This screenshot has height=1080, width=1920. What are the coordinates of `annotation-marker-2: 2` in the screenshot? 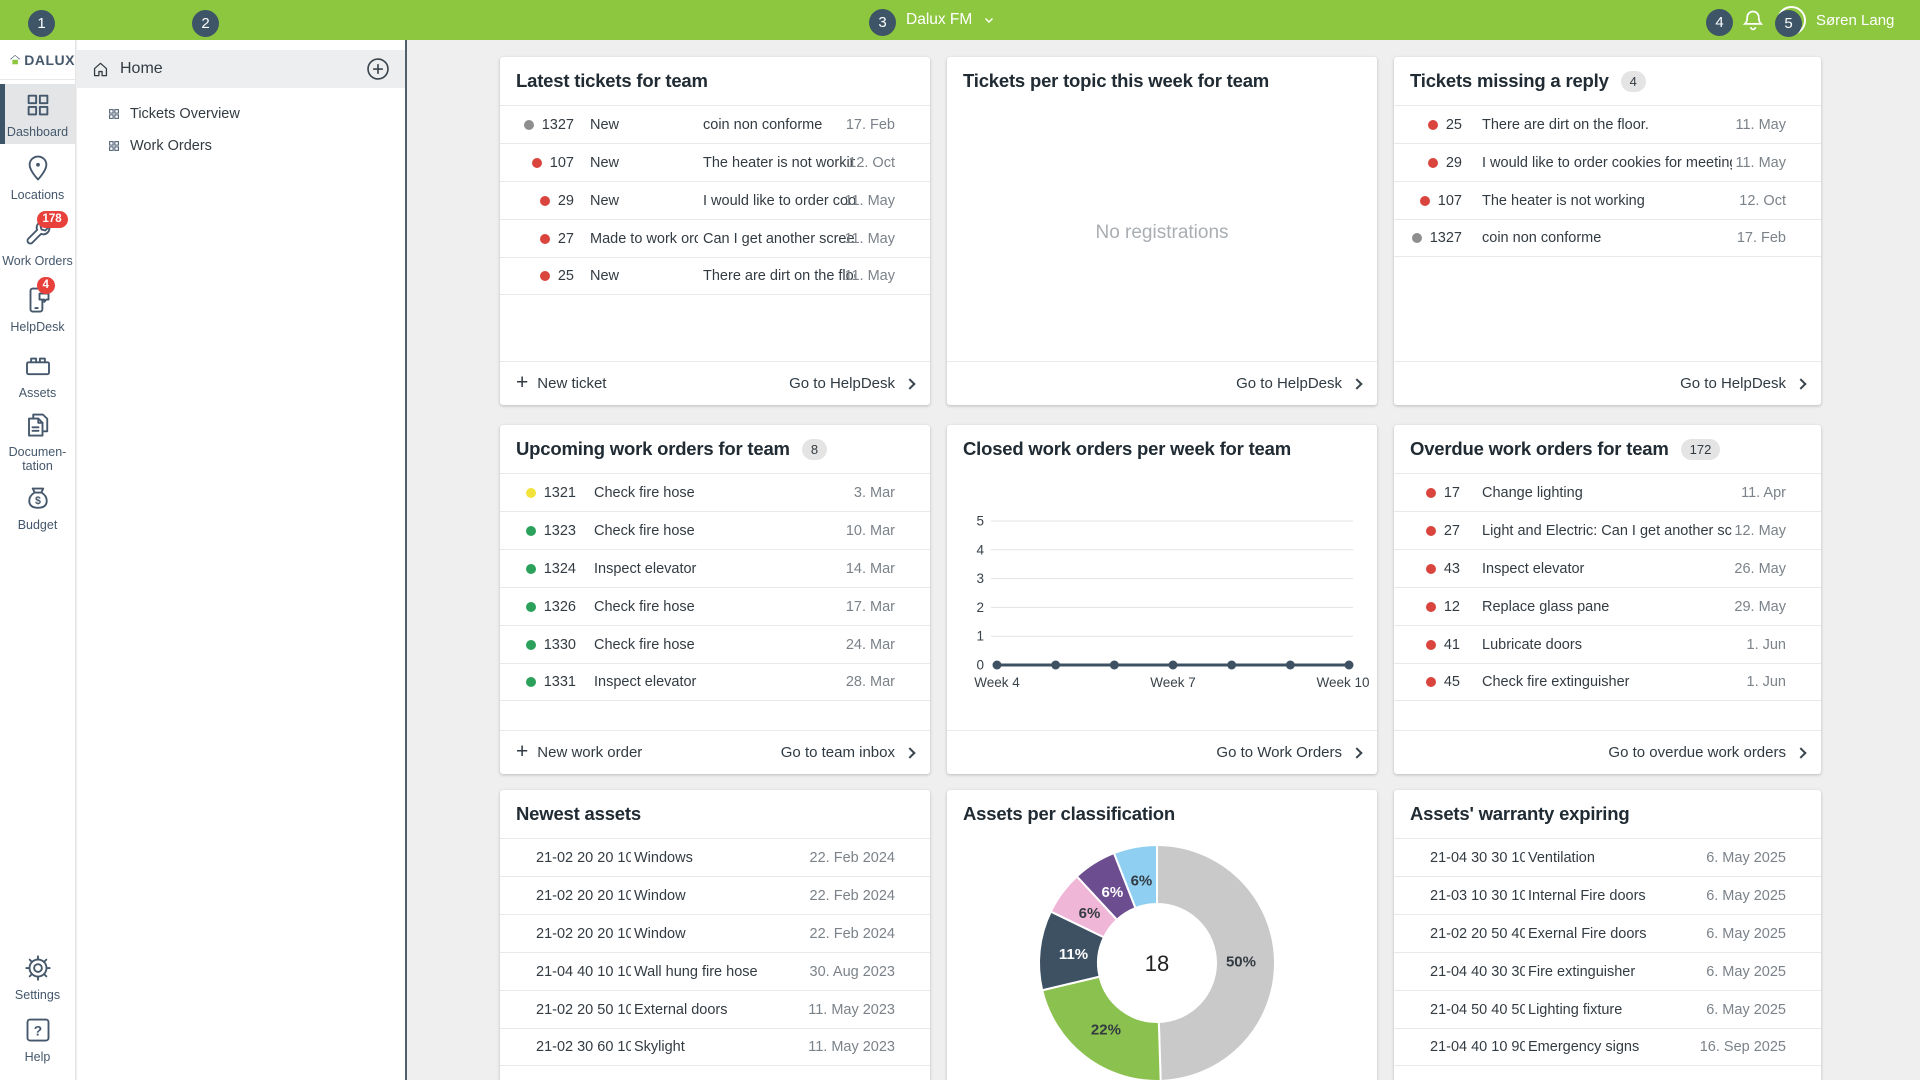 It's located at (205, 23).